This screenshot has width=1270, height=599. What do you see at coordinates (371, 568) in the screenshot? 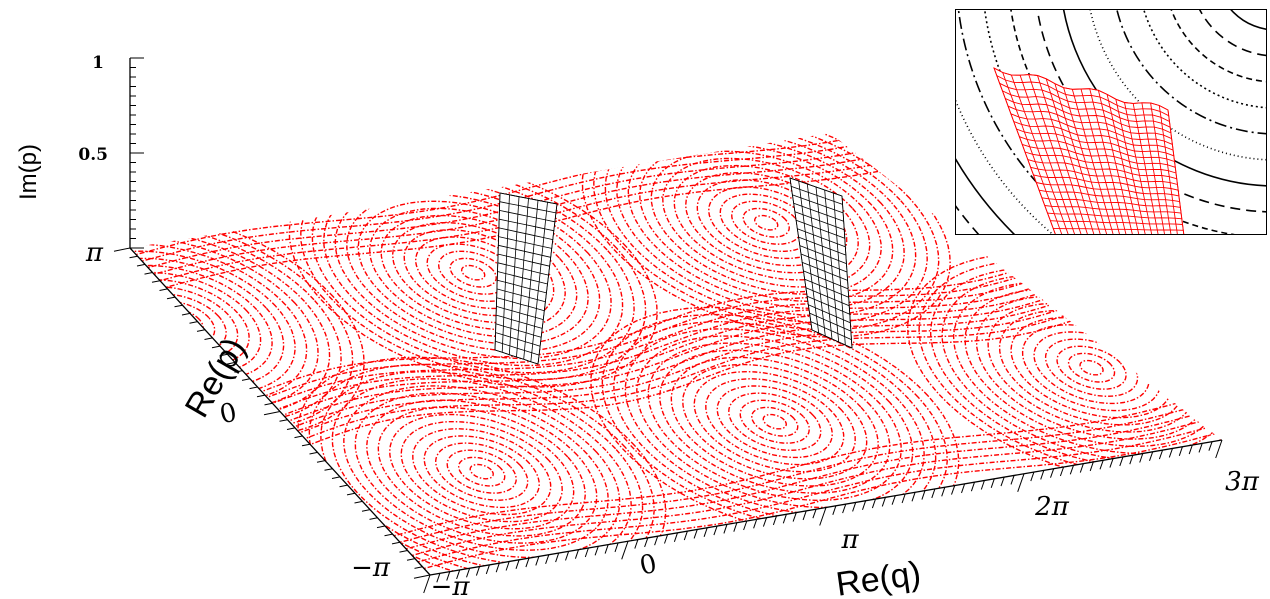
I see `y-tick-neg-pi: −π` at bounding box center [371, 568].